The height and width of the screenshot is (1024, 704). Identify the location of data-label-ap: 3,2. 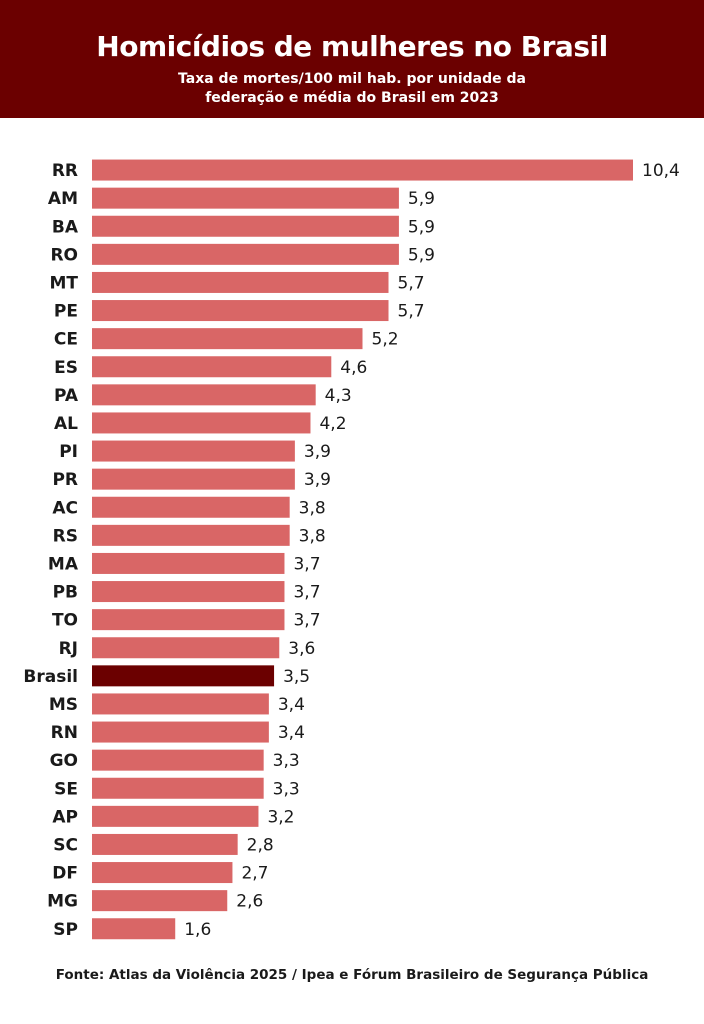
(280, 817).